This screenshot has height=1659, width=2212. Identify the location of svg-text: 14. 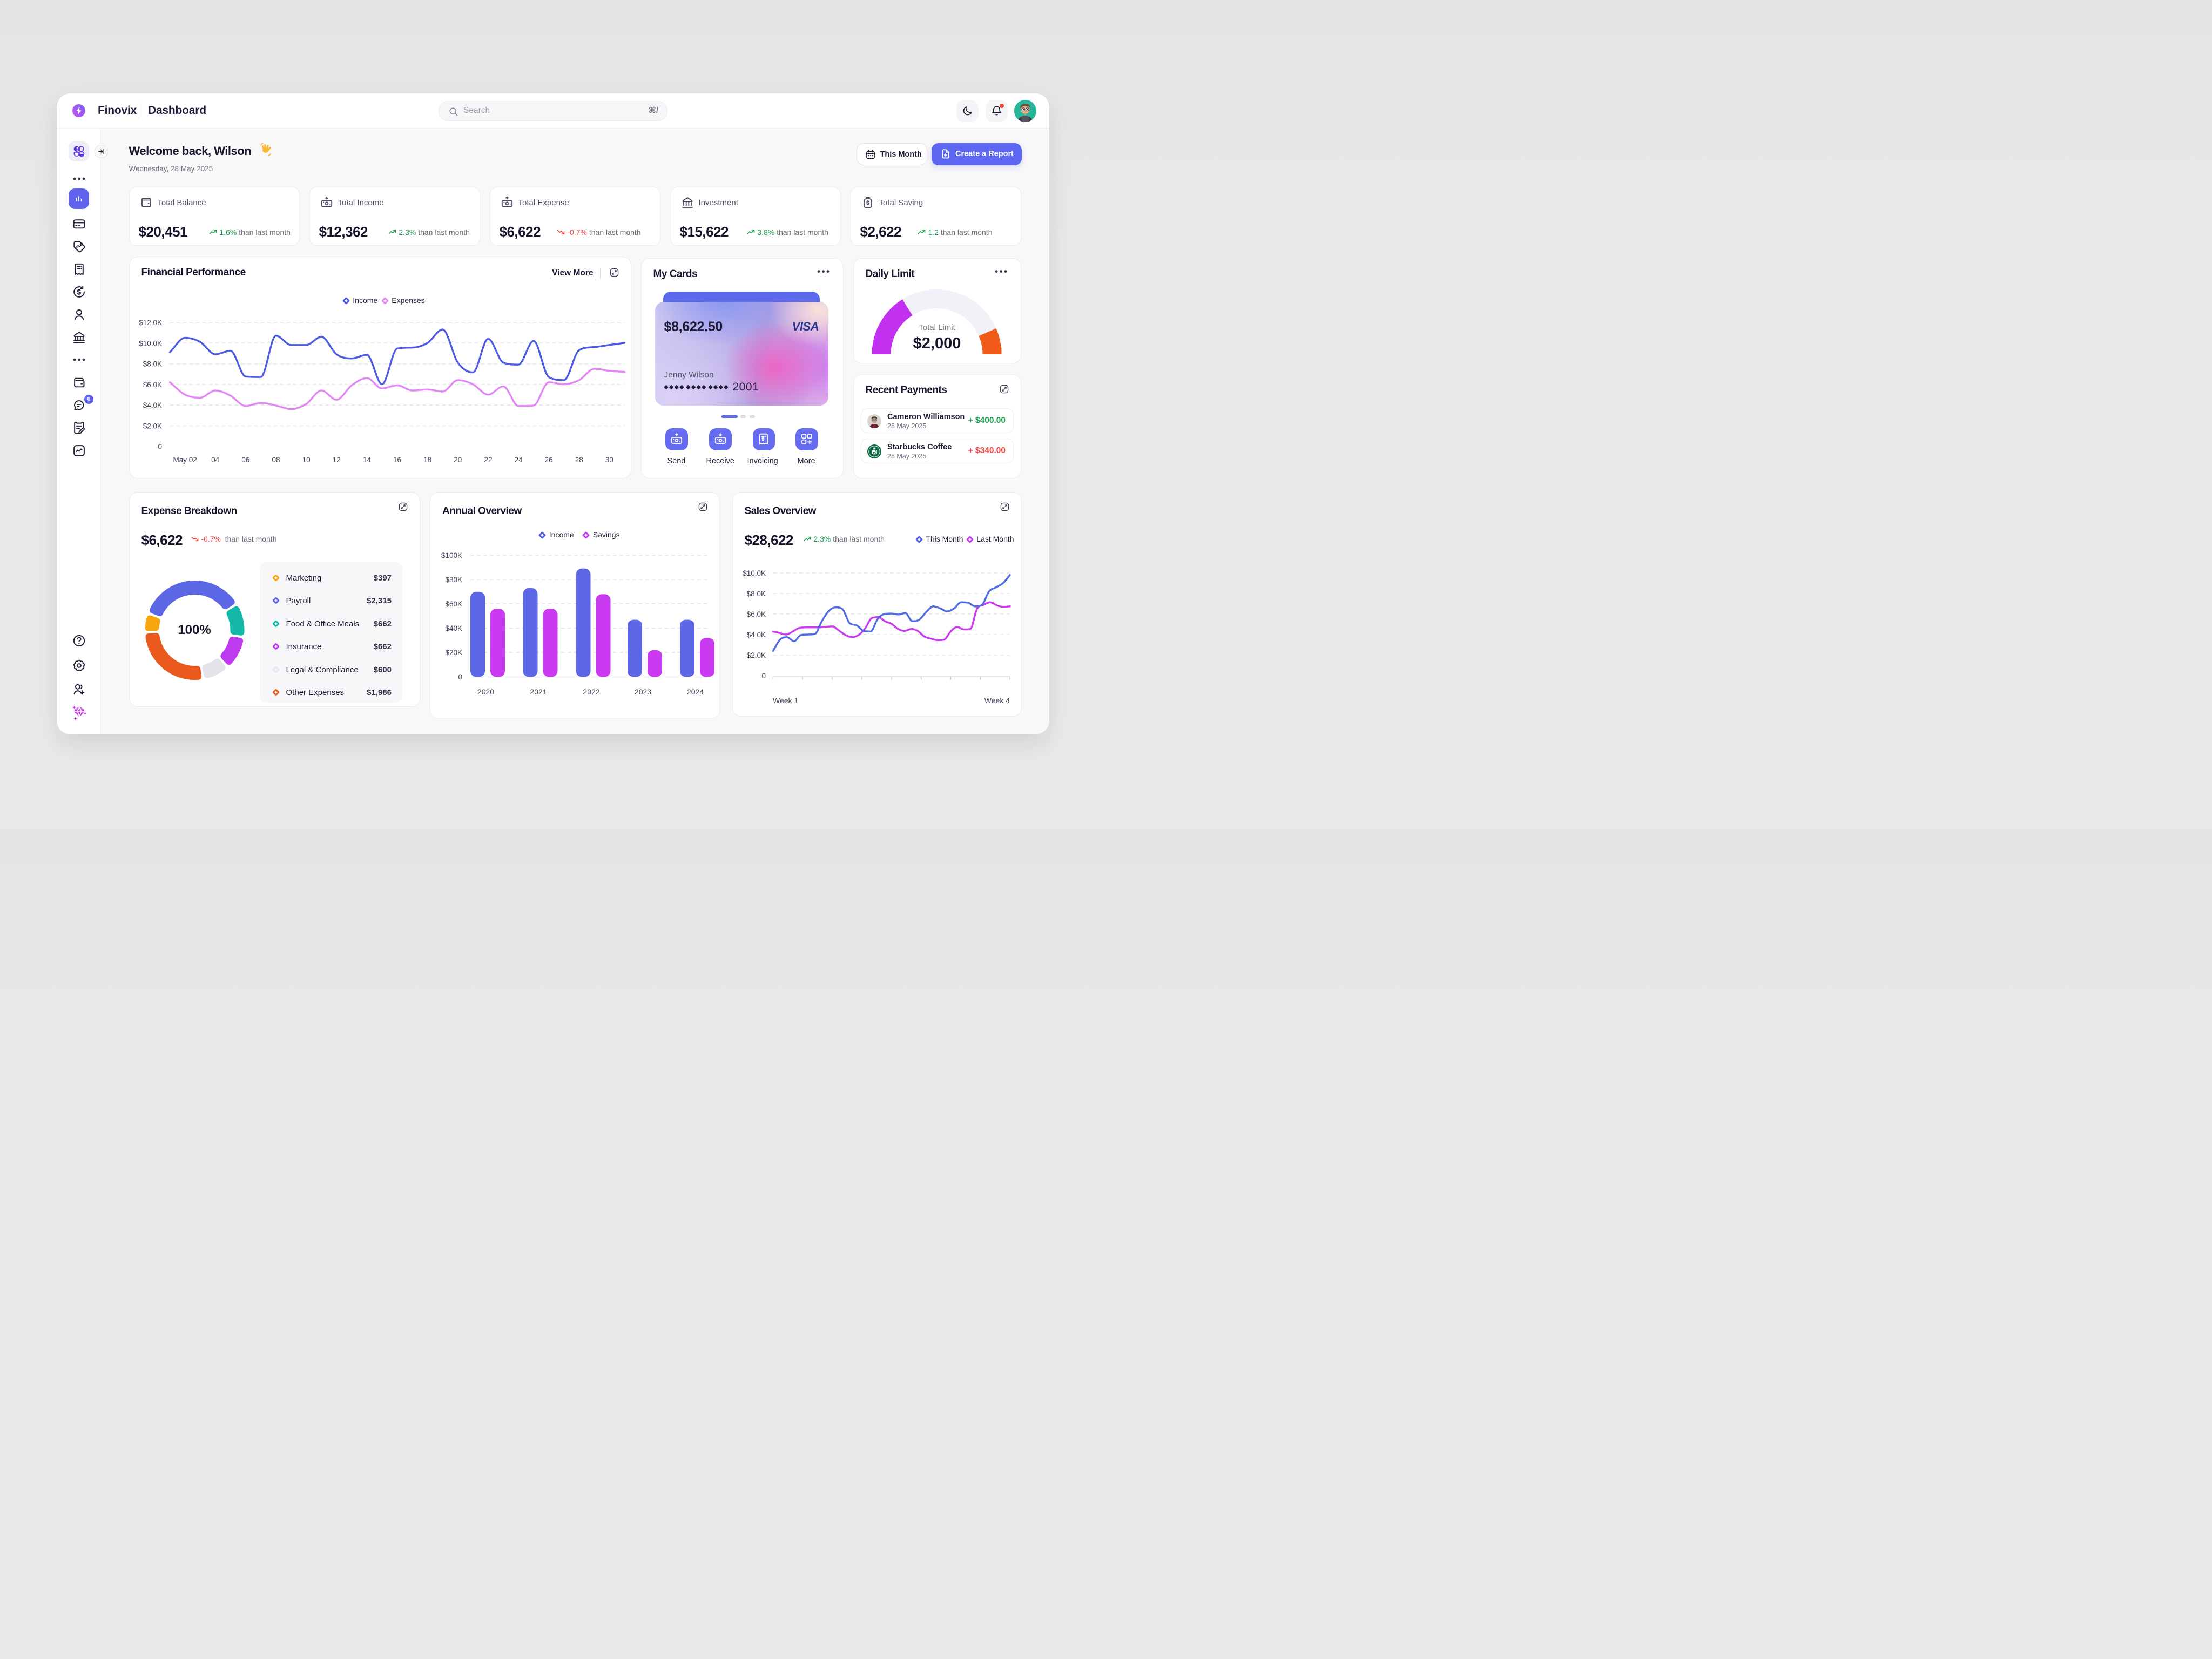
(366, 460).